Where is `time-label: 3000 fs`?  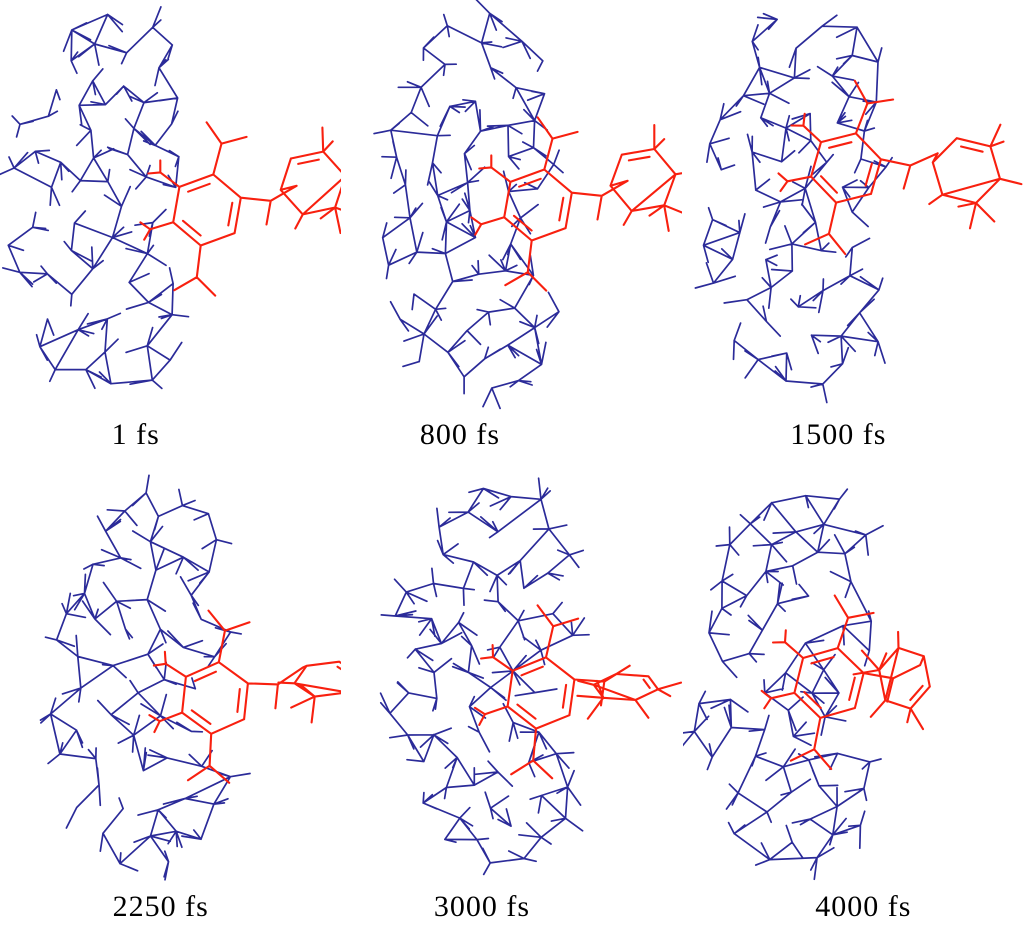 time-label: 3000 fs is located at coordinates (482, 906).